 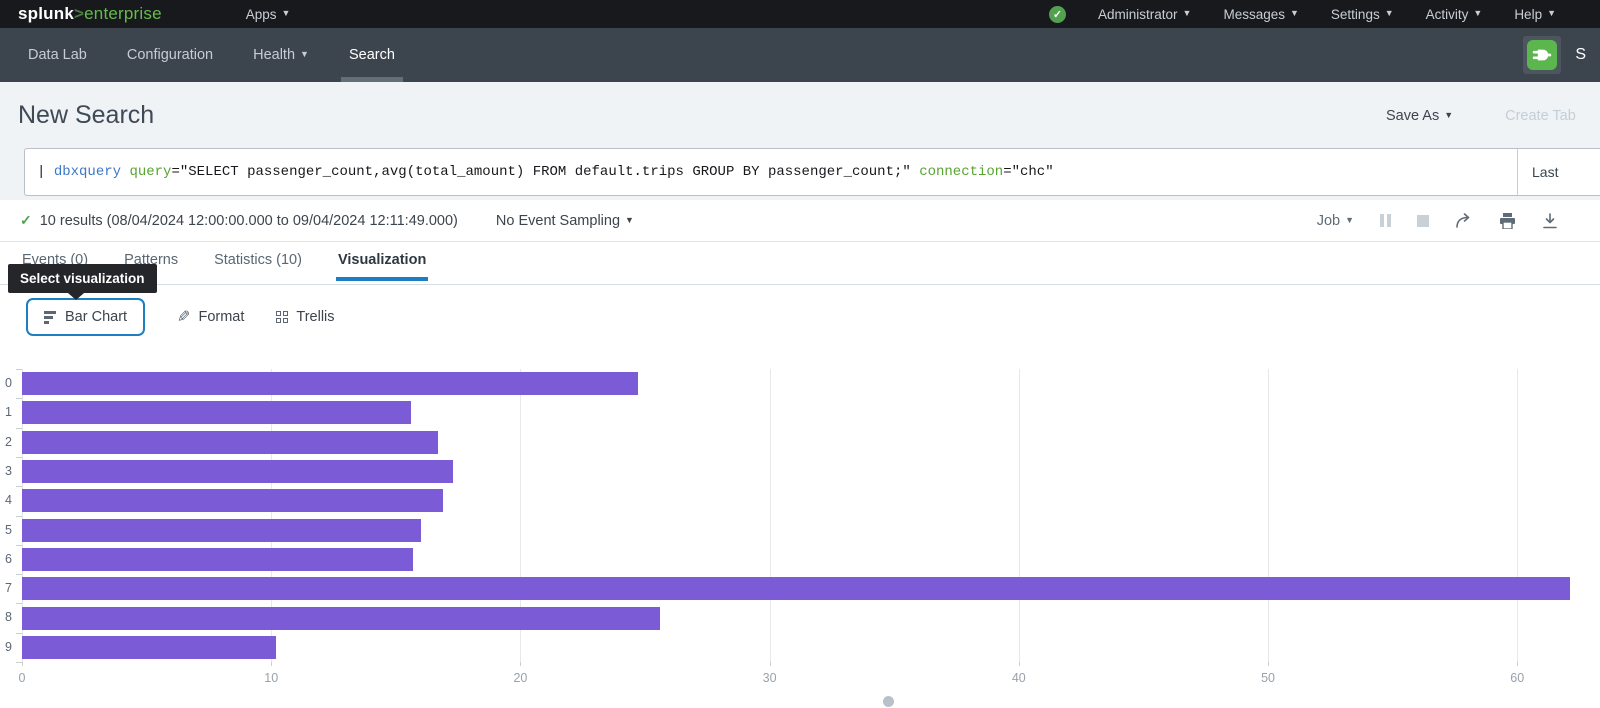 I want to click on x-axis-label: 20, so click(x=520, y=678).